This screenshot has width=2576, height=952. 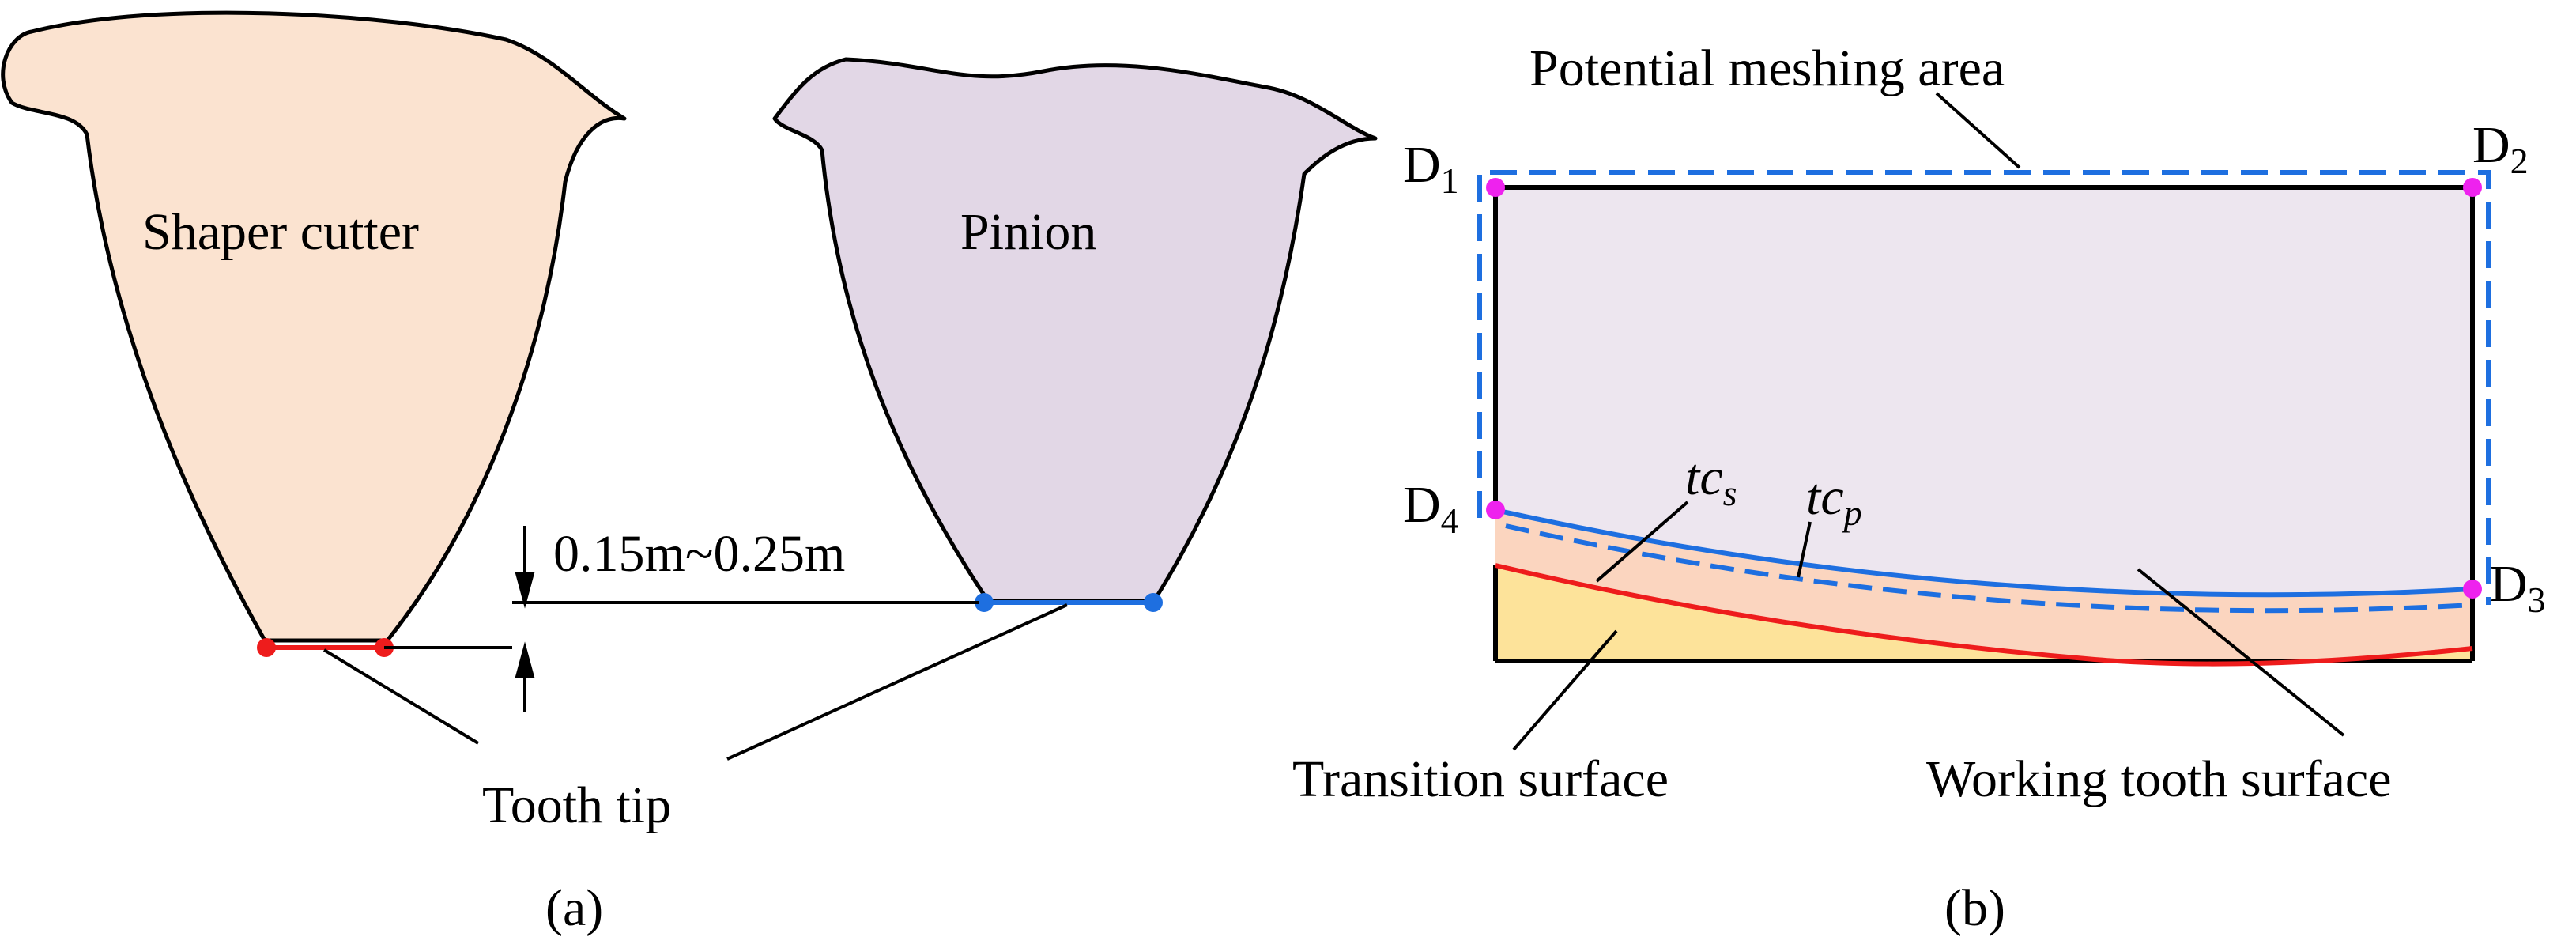 I want to click on label-d4: D4, so click(x=1431, y=508).